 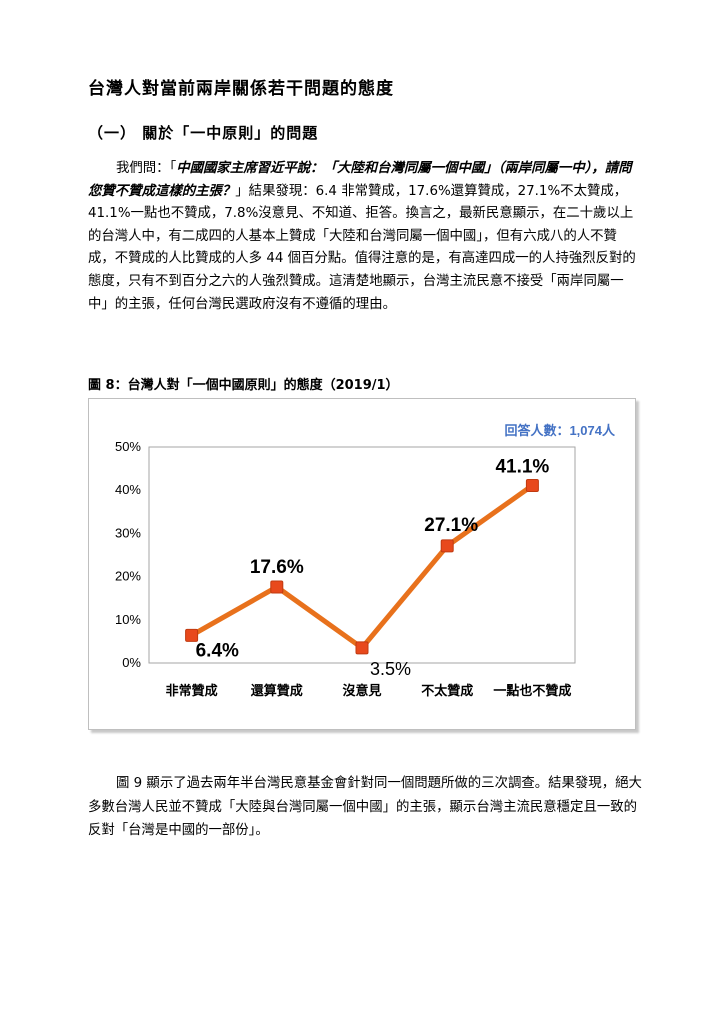 What do you see at coordinates (532, 690) in the screenshot?
I see `x-tick-label: 一點也不贊成` at bounding box center [532, 690].